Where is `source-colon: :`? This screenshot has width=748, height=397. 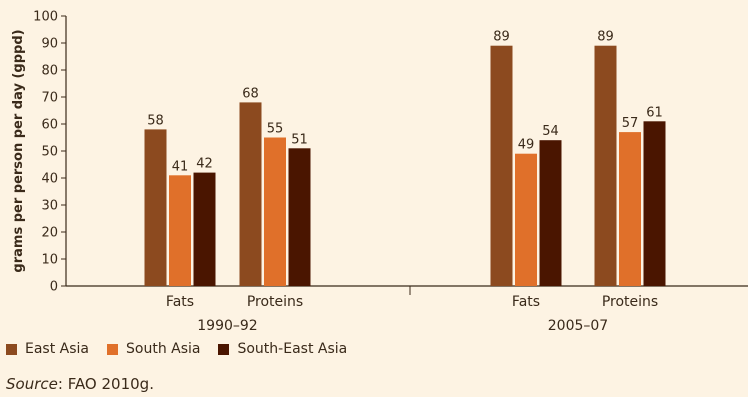
source-colon: : is located at coordinates (62, 384).